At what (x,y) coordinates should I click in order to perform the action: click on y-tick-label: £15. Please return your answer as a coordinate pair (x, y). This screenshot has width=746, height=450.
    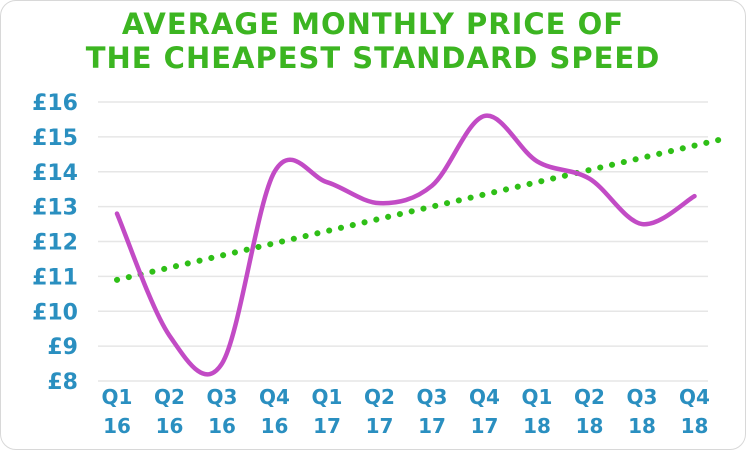
    Looking at the image, I should click on (55, 138).